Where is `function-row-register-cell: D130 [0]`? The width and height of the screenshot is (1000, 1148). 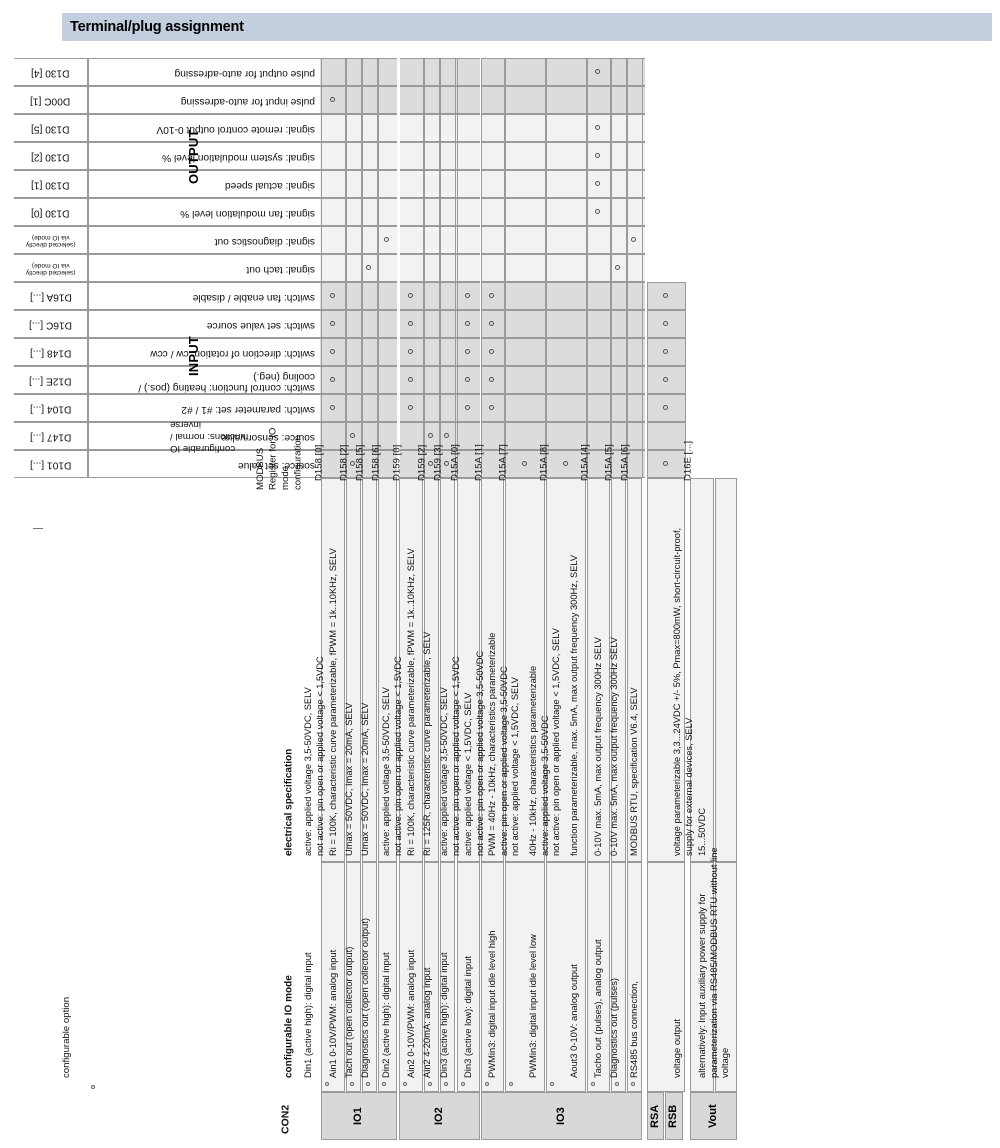
function-row-register-cell: D130 [0] is located at coordinates (51, 212).